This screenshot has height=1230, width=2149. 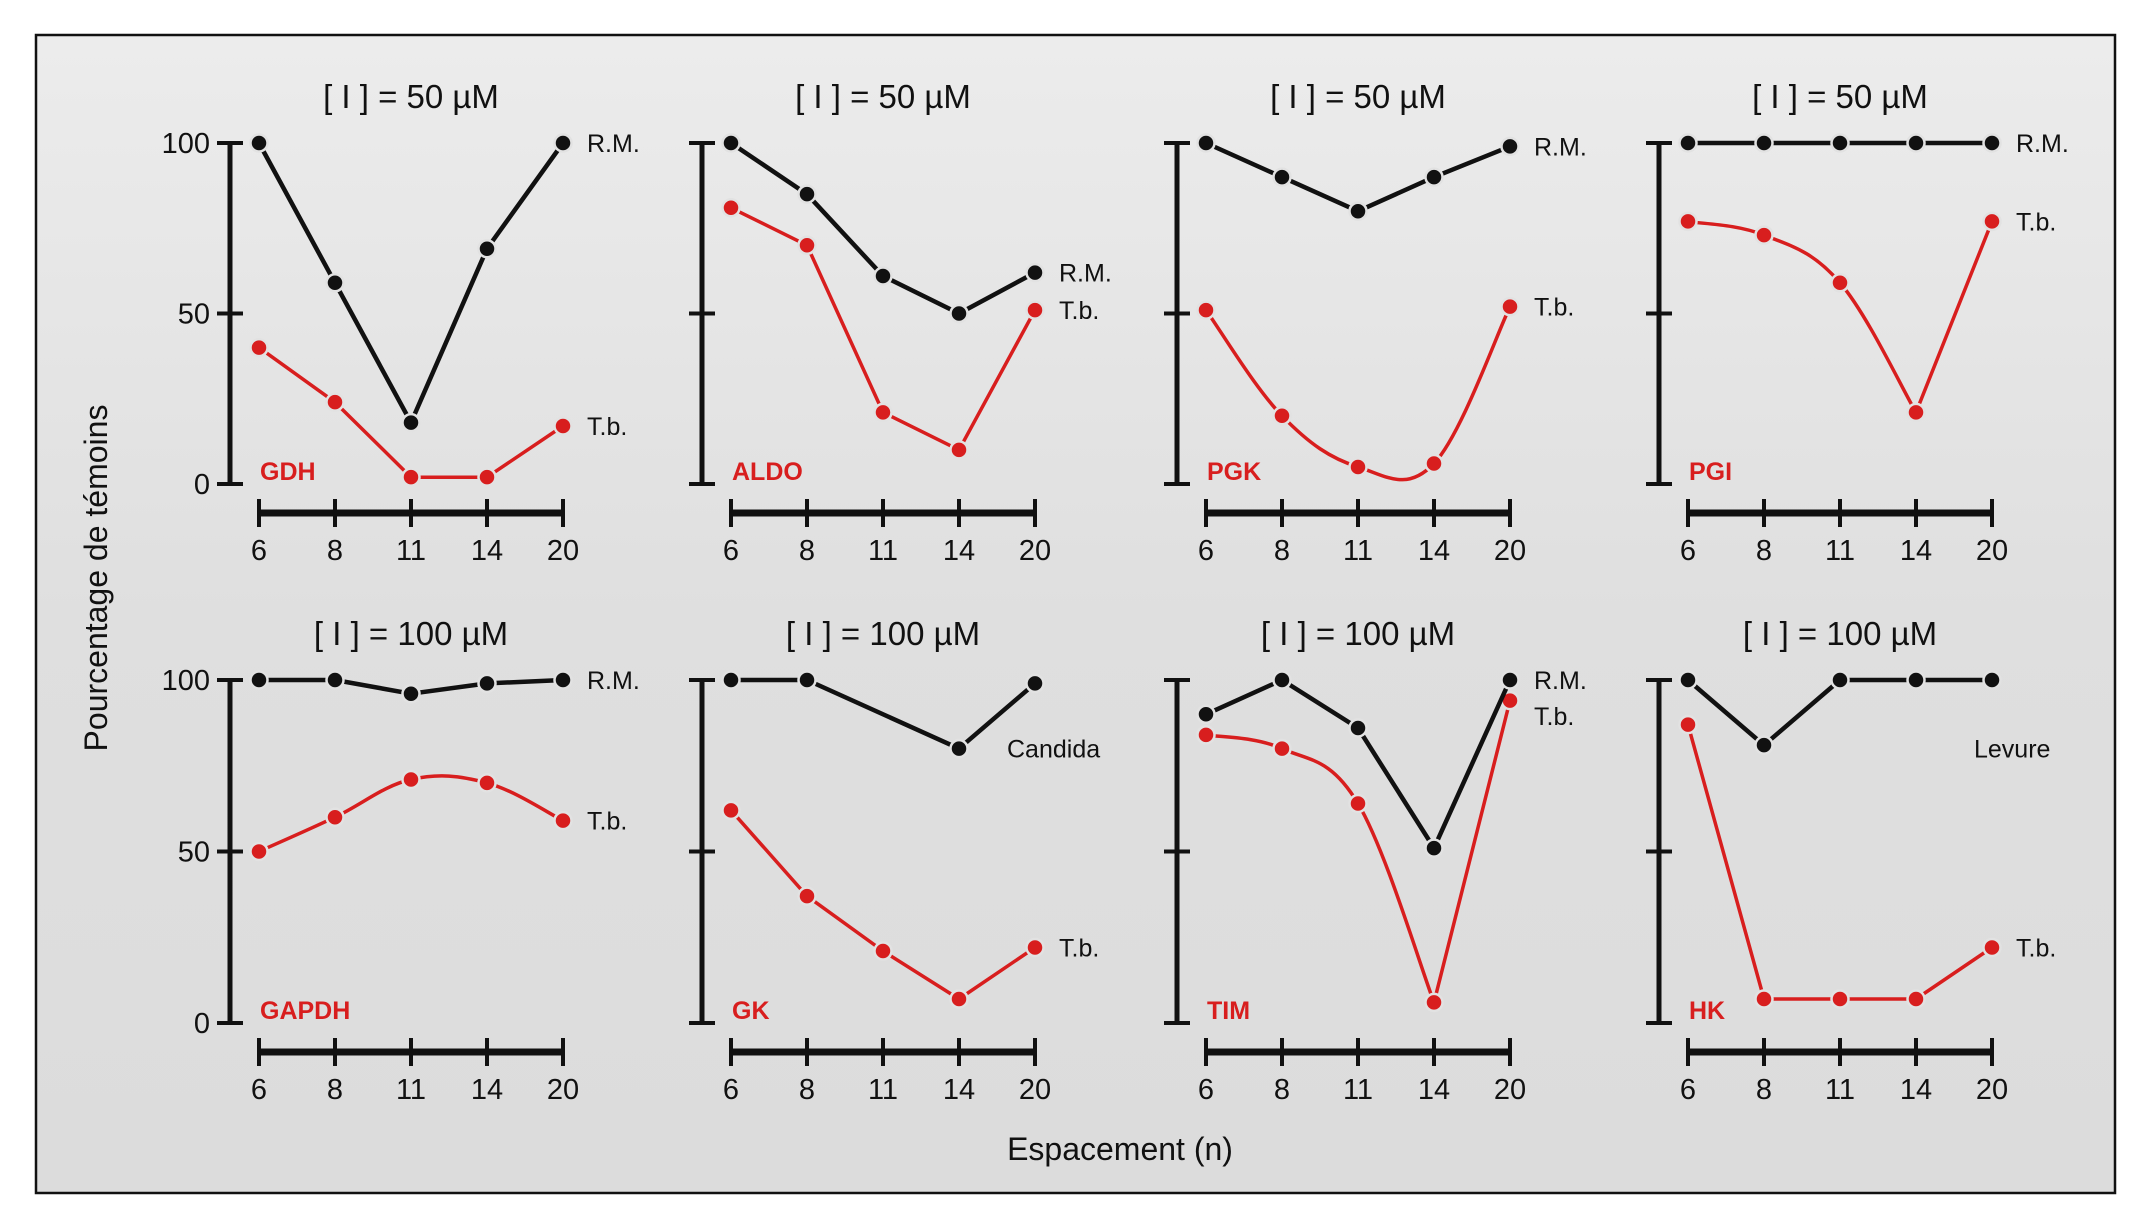 I want to click on panel-title: [ I ] = 100 µM, so click(x=883, y=633).